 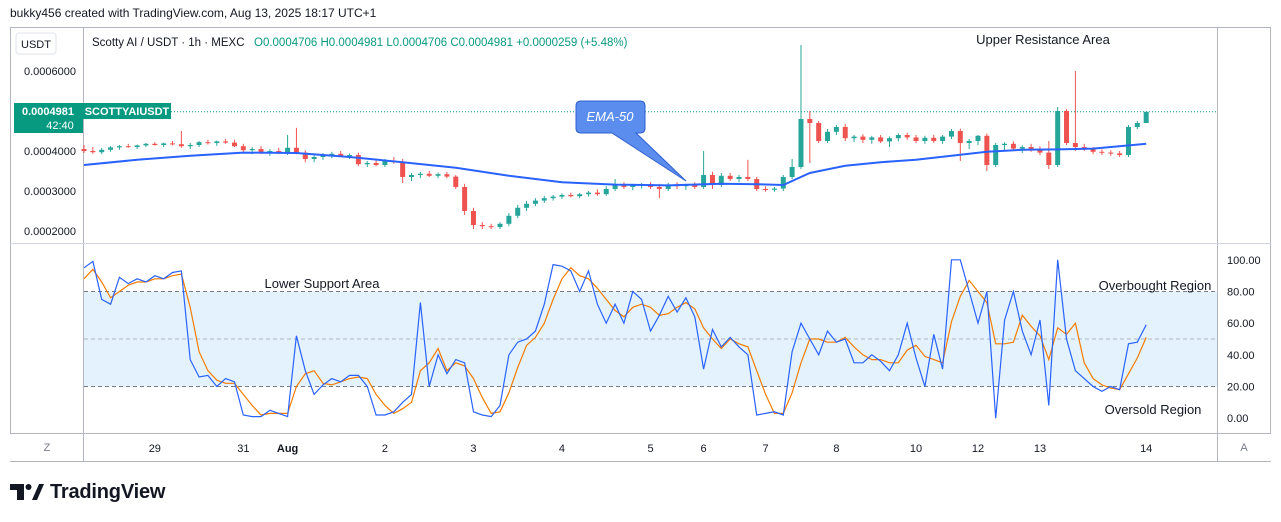 What do you see at coordinates (323, 283) in the screenshot?
I see `support-annotation: Lower Support Area` at bounding box center [323, 283].